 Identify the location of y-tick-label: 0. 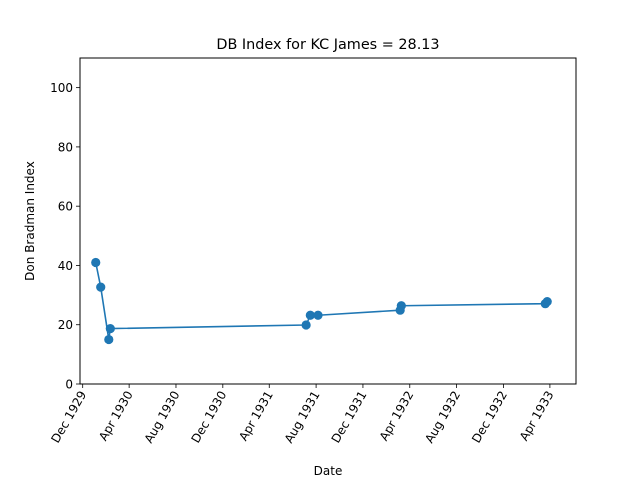
(69, 385).